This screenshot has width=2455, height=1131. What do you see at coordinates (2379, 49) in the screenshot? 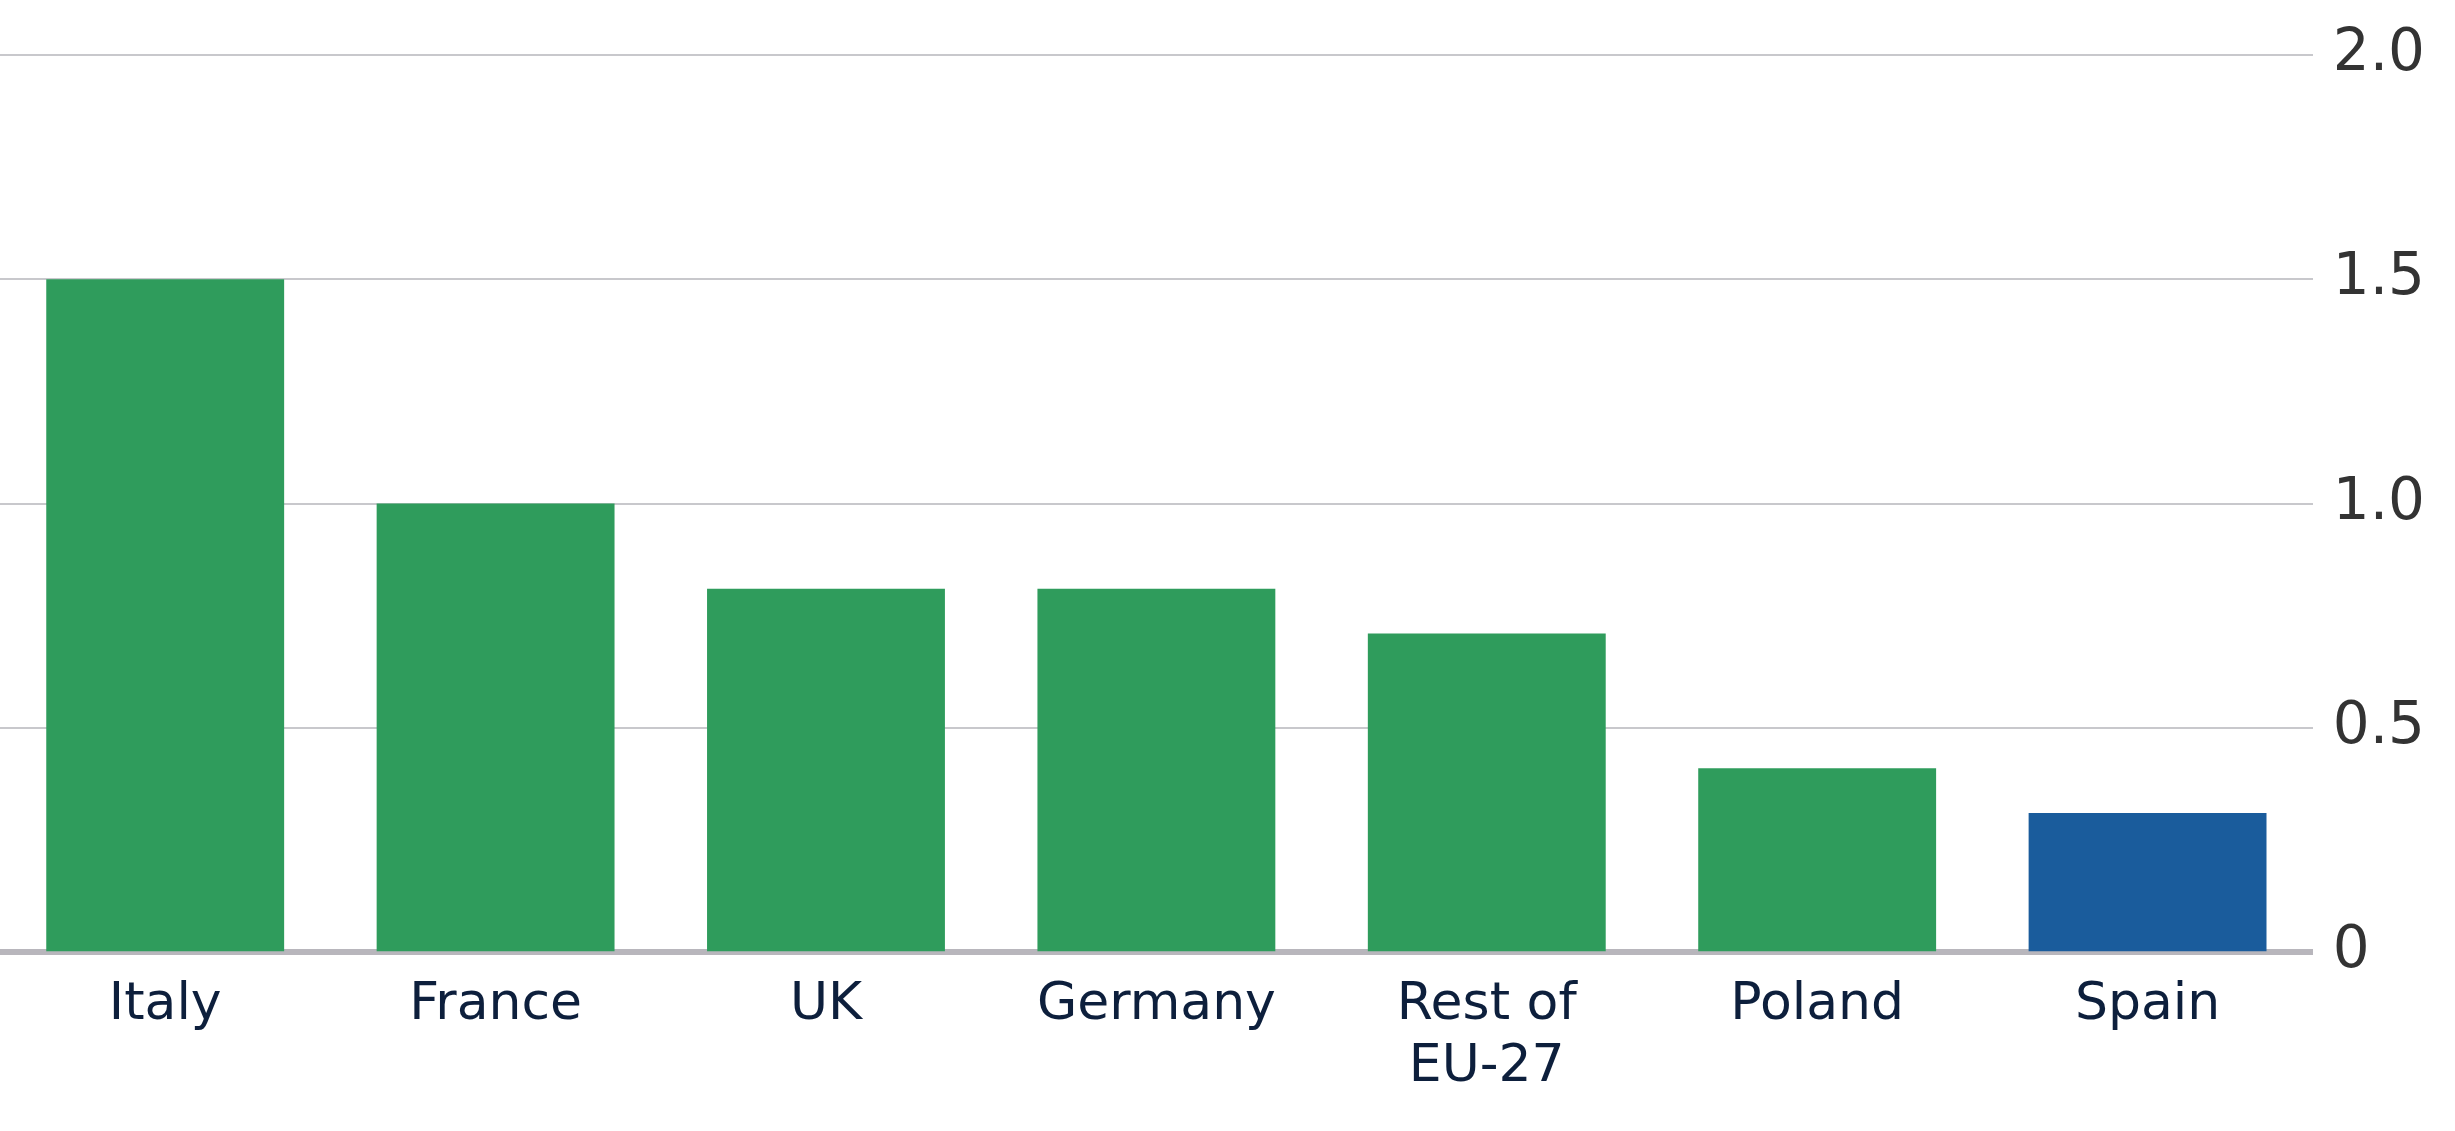
I see `y-tick-label: 2.0` at bounding box center [2379, 49].